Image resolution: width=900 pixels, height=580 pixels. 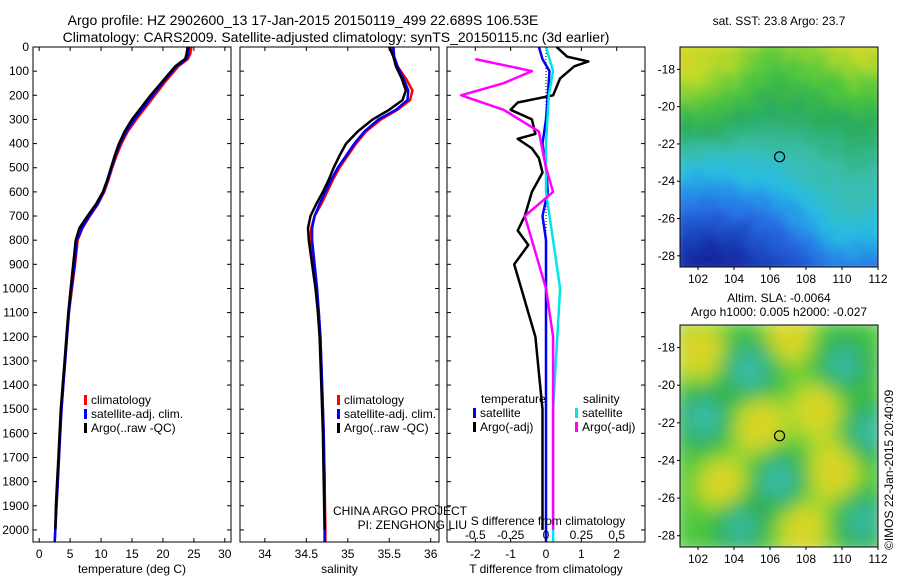 I want to click on y-tick-label: 500, so click(x=19, y=168).